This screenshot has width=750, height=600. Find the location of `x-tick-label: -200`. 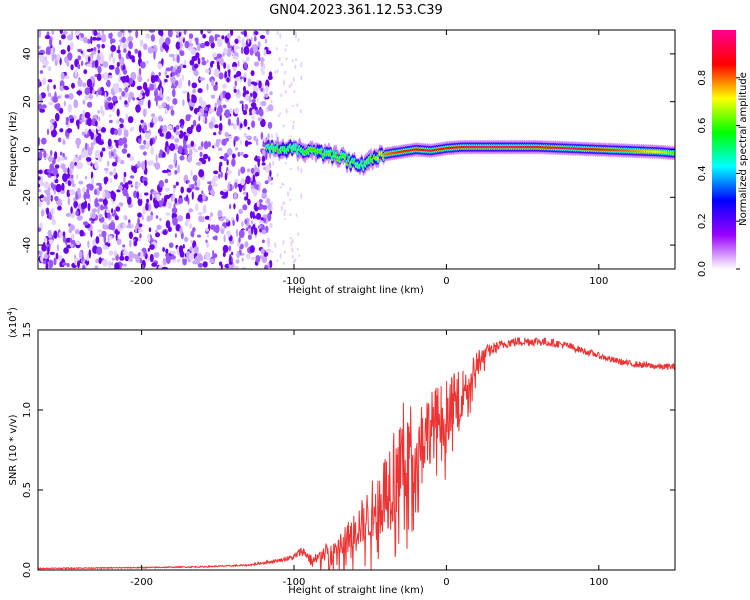

x-tick-label: -200 is located at coordinates (141, 281).